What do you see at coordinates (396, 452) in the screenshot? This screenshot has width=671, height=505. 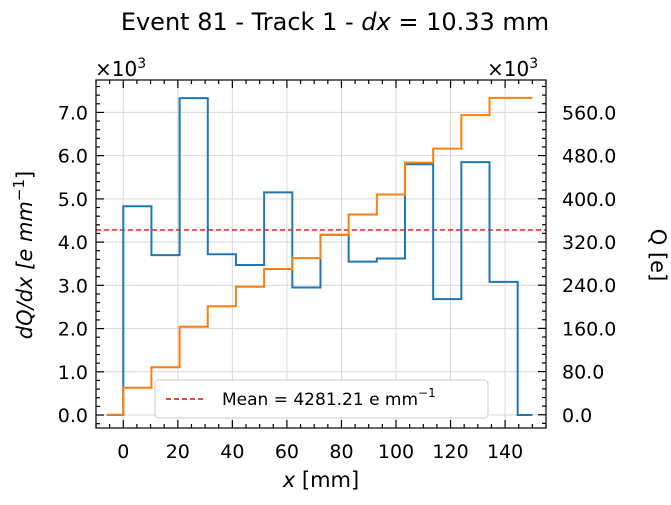 I see `x-tick-label-5: 100` at bounding box center [396, 452].